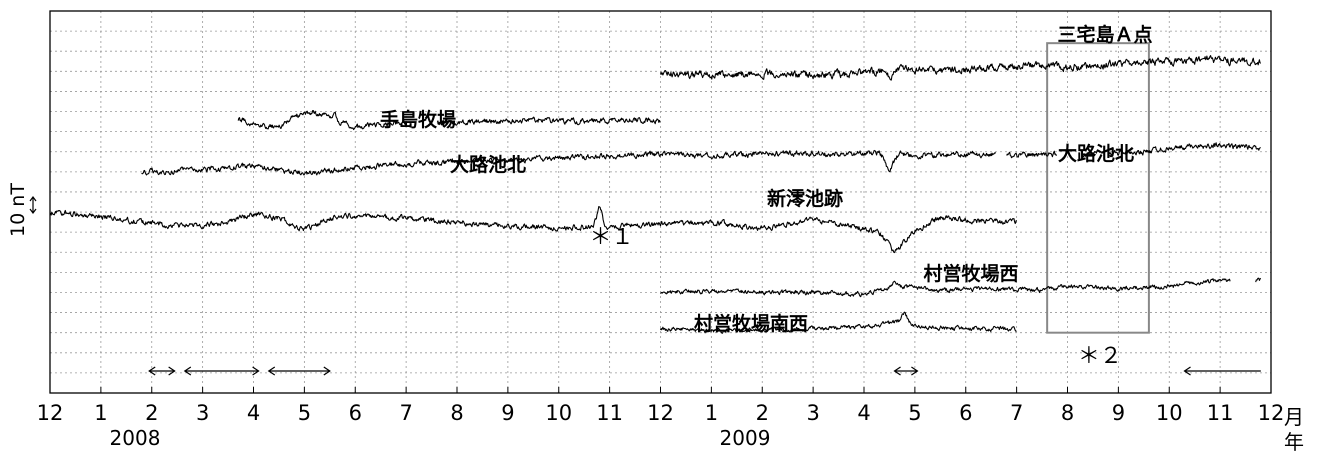 The image size is (1321, 457). I want to click on series-label: 三宅島Ａ点, so click(1104, 34).